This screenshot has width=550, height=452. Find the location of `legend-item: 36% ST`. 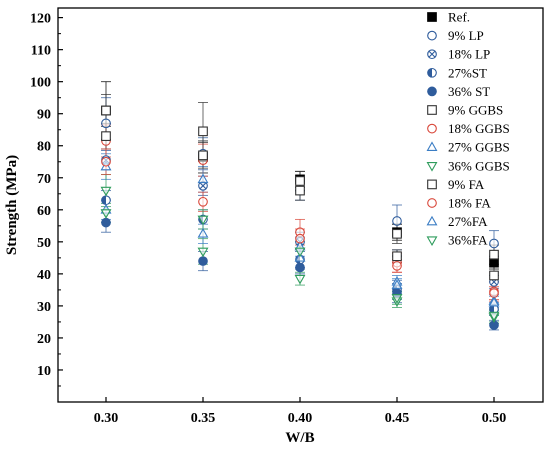

legend-item: 36% ST is located at coordinates (458, 91).